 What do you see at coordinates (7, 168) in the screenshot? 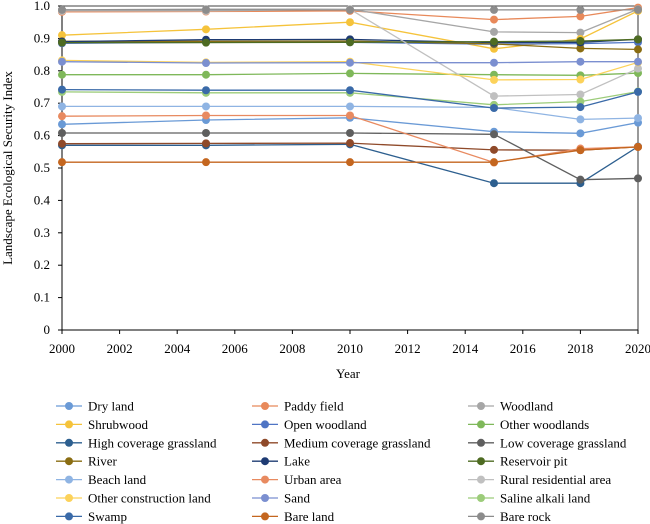
I see `y-axis-label: Landscape Ecological Security Index` at bounding box center [7, 168].